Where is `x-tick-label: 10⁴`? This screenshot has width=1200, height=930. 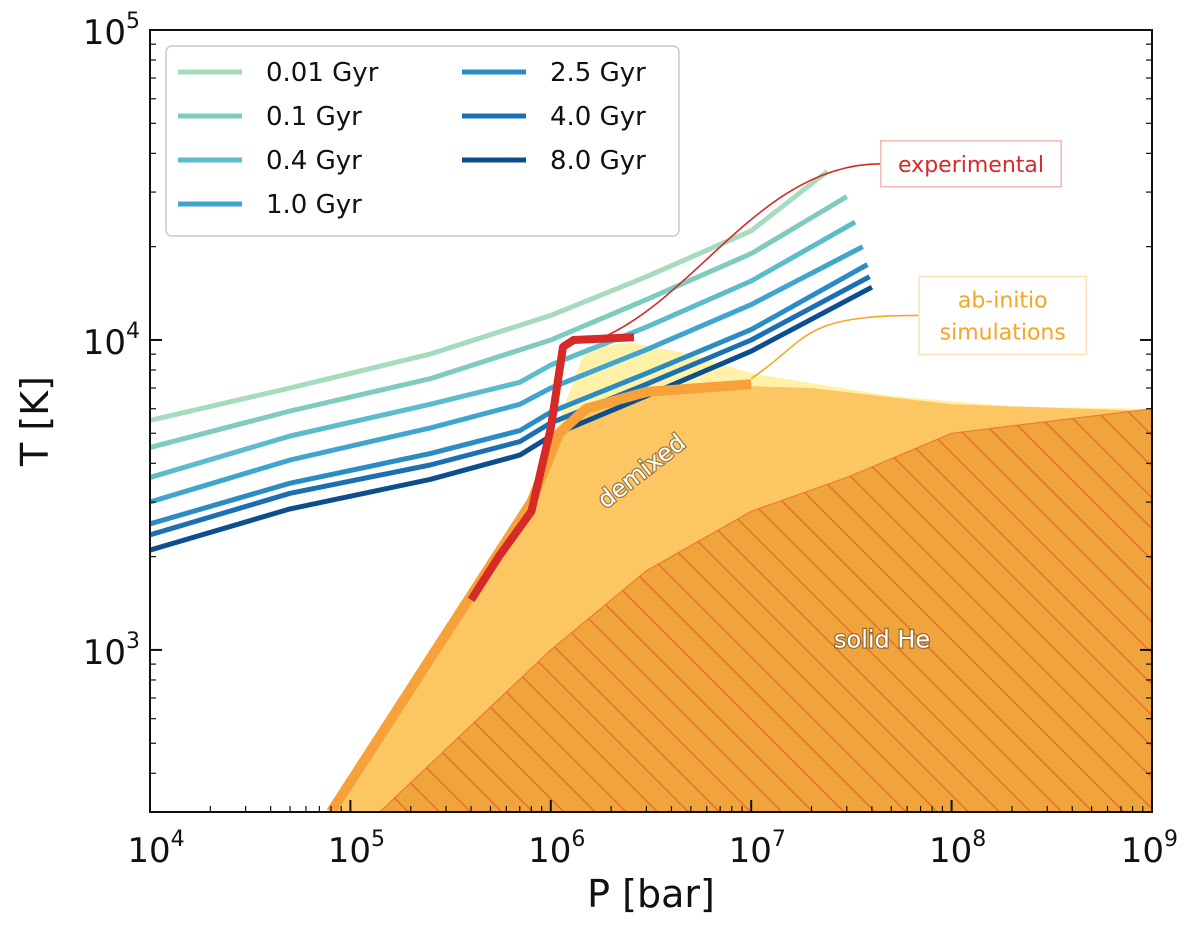
x-tick-label: 10⁴ is located at coordinates (155, 849).